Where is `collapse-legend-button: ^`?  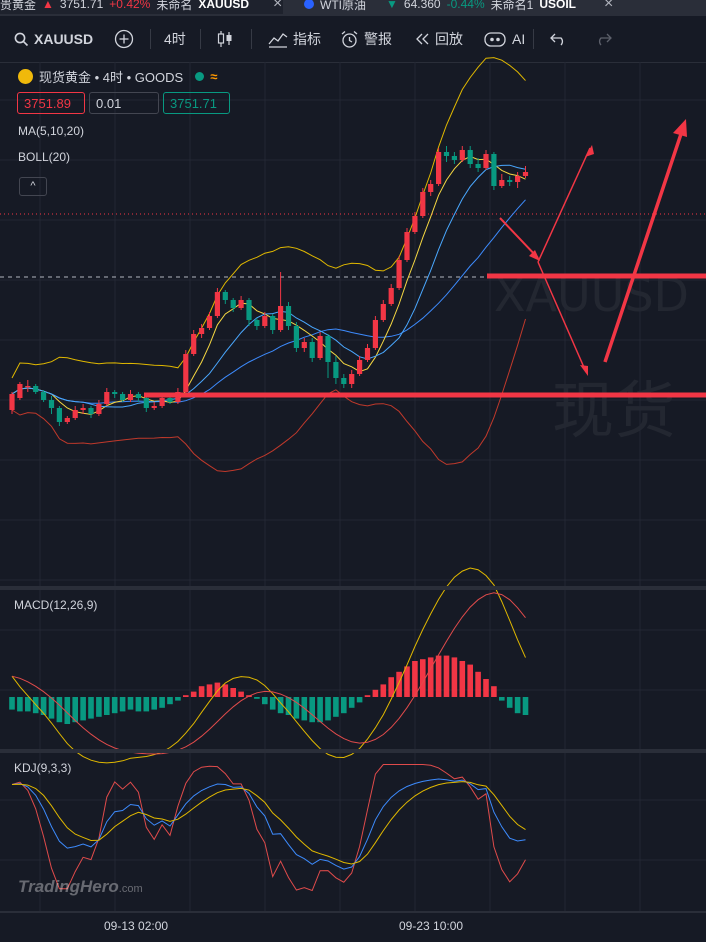 collapse-legend-button: ^ is located at coordinates (33, 186).